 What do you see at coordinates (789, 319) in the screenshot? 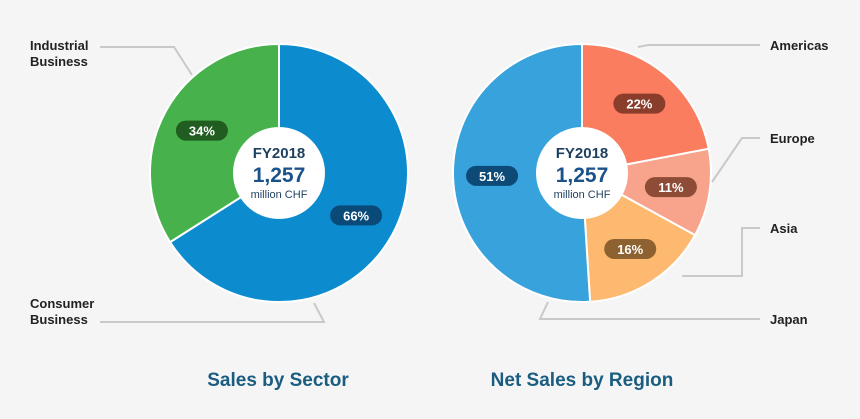
I see `callout-japan: Japan` at bounding box center [789, 319].